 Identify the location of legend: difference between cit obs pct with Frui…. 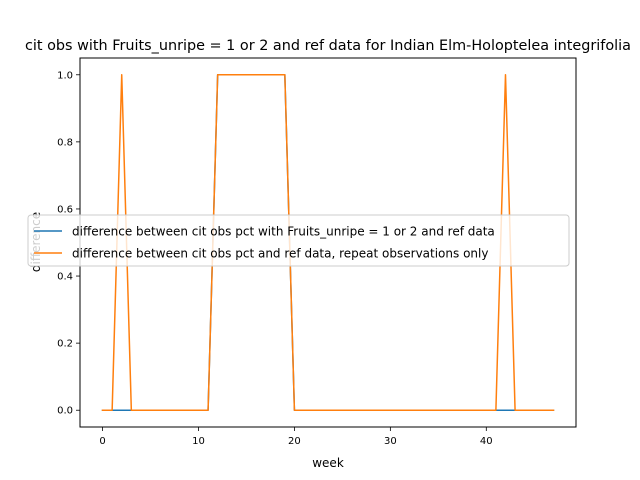
(298, 240).